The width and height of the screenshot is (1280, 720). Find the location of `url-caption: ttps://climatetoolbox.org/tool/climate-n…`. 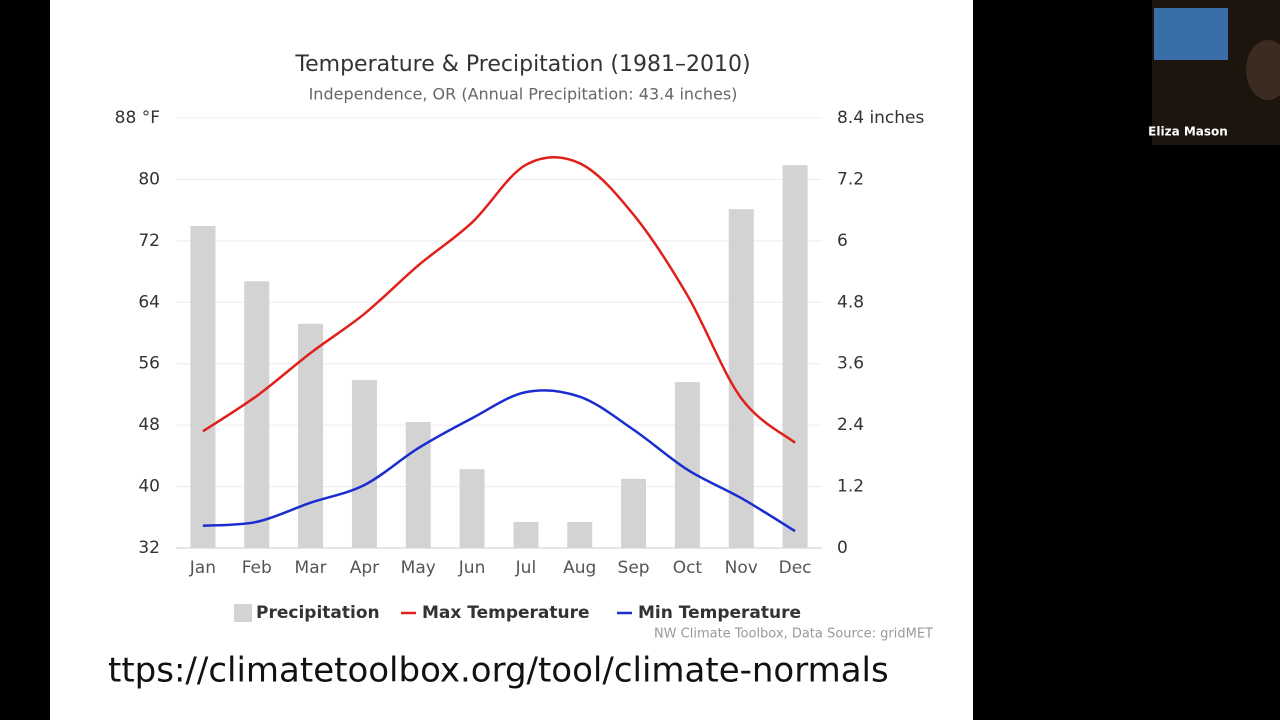

url-caption: ttps://climatetoolbox.org/tool/climate-n… is located at coordinates (498, 671).